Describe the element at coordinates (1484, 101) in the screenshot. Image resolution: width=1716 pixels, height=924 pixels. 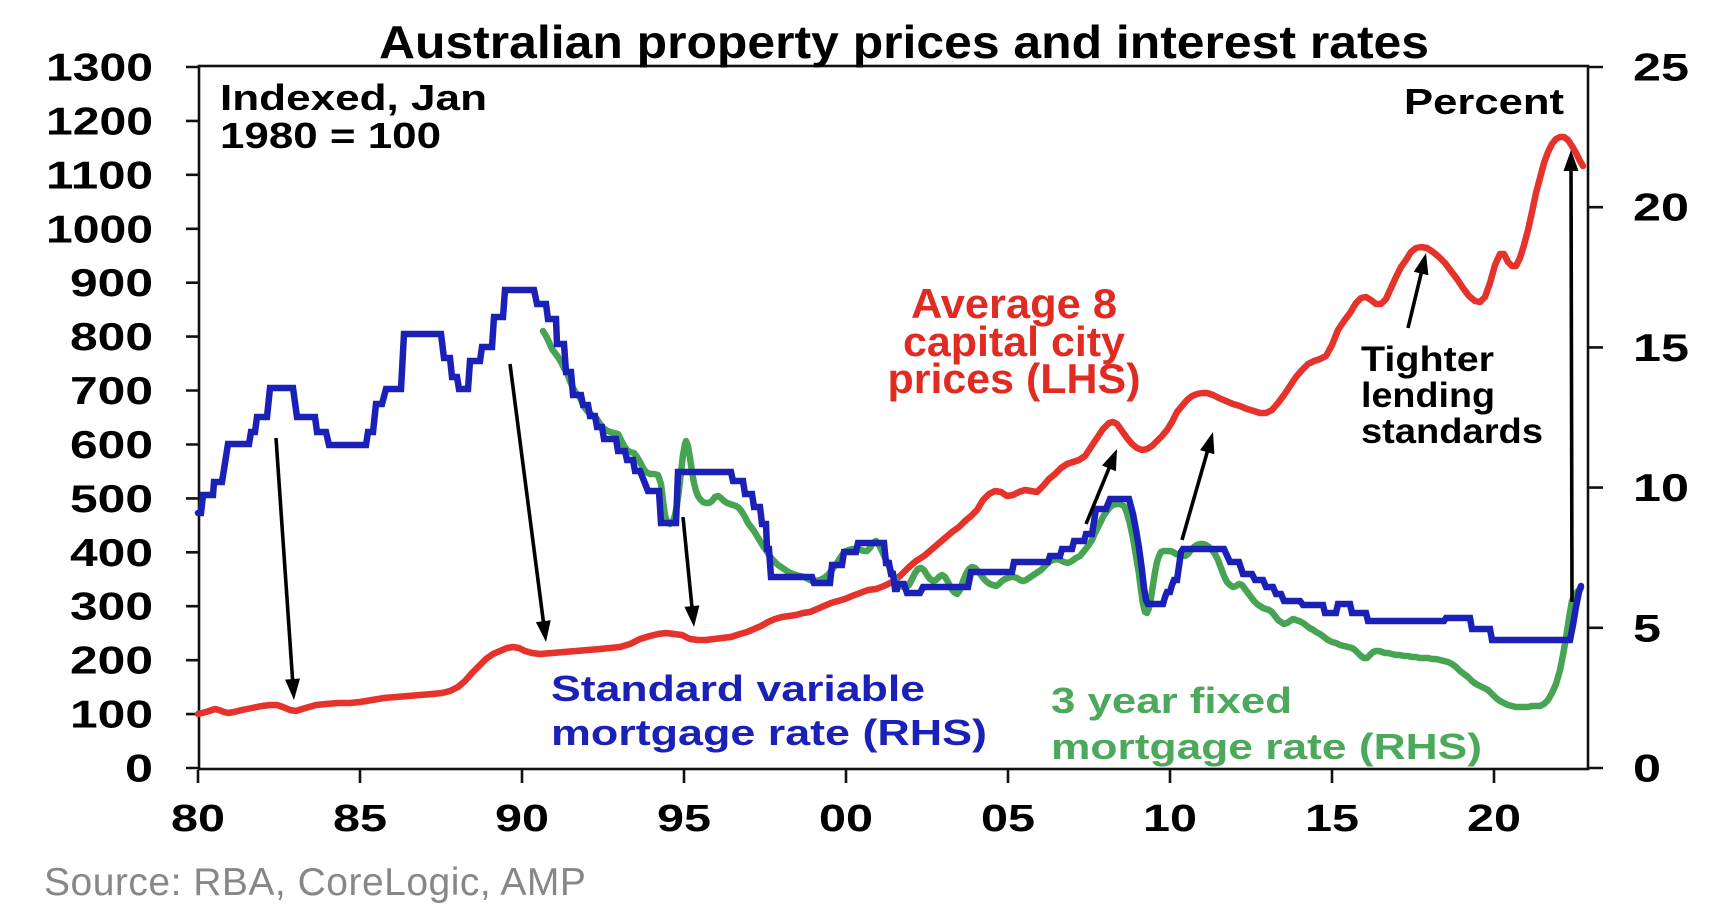
I see `svg-text: Percent` at that location.